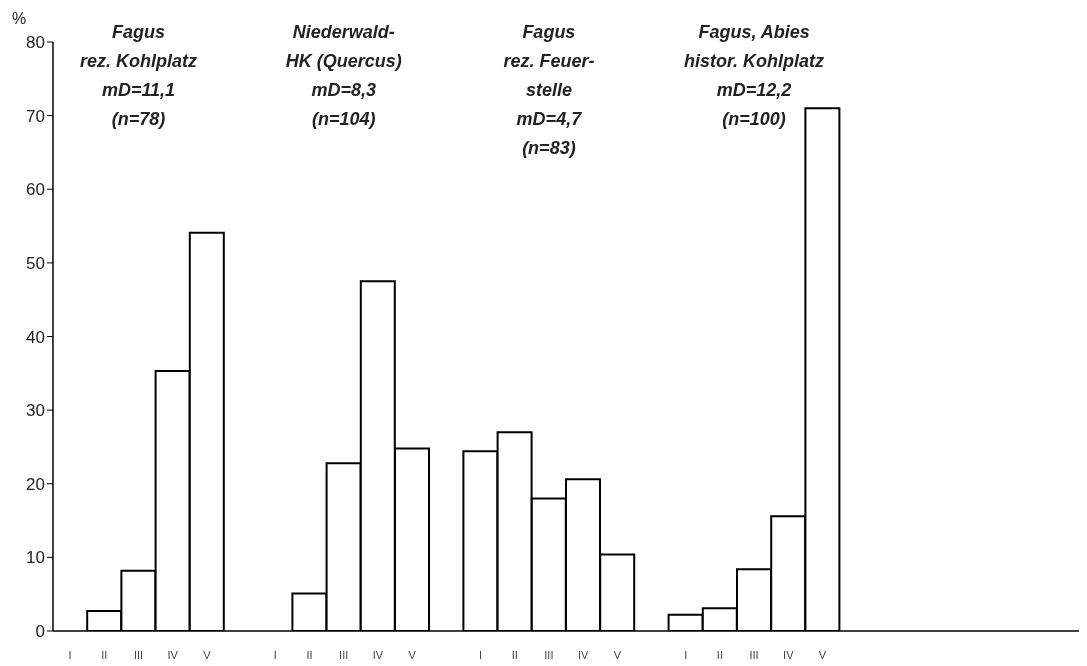 The width and height of the screenshot is (1087, 666). Describe the element at coordinates (549, 90) in the screenshot. I see `annotation: Fagus rez. Feuer- stelle mD=4,7 (n=83)` at that location.